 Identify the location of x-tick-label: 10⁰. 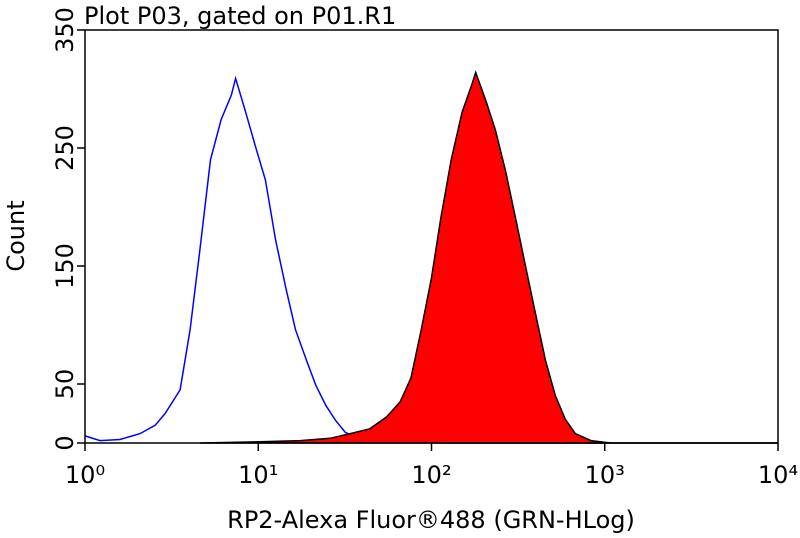
(85, 475).